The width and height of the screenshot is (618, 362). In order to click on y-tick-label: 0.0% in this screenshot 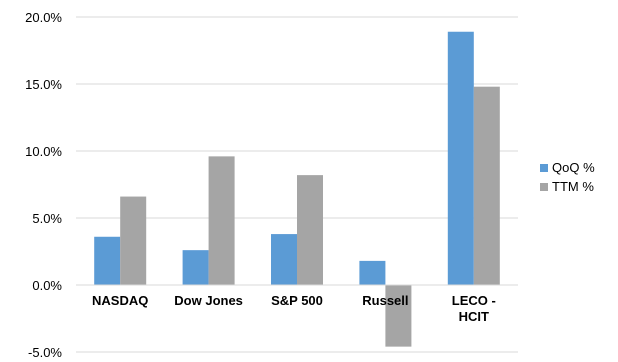, I will do `click(47, 285)`.